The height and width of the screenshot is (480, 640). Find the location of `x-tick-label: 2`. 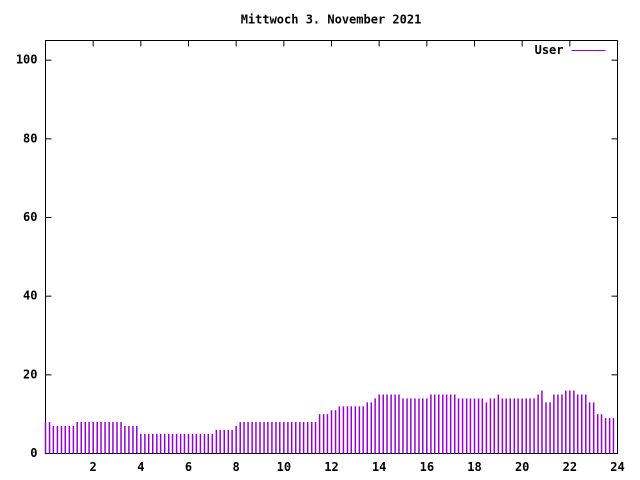

x-tick-label: 2 is located at coordinates (93, 467).